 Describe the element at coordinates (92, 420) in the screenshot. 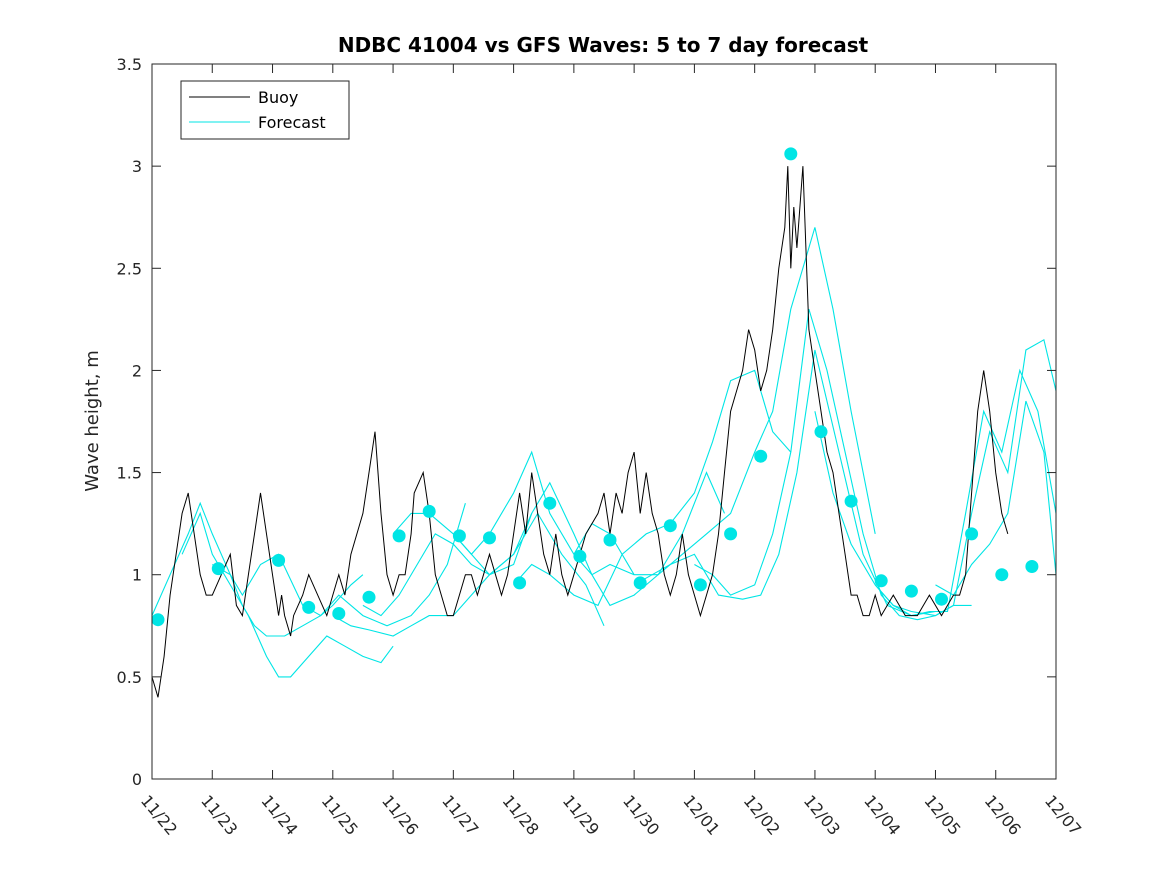

I see `y-axis-label: Wave height, m` at that location.